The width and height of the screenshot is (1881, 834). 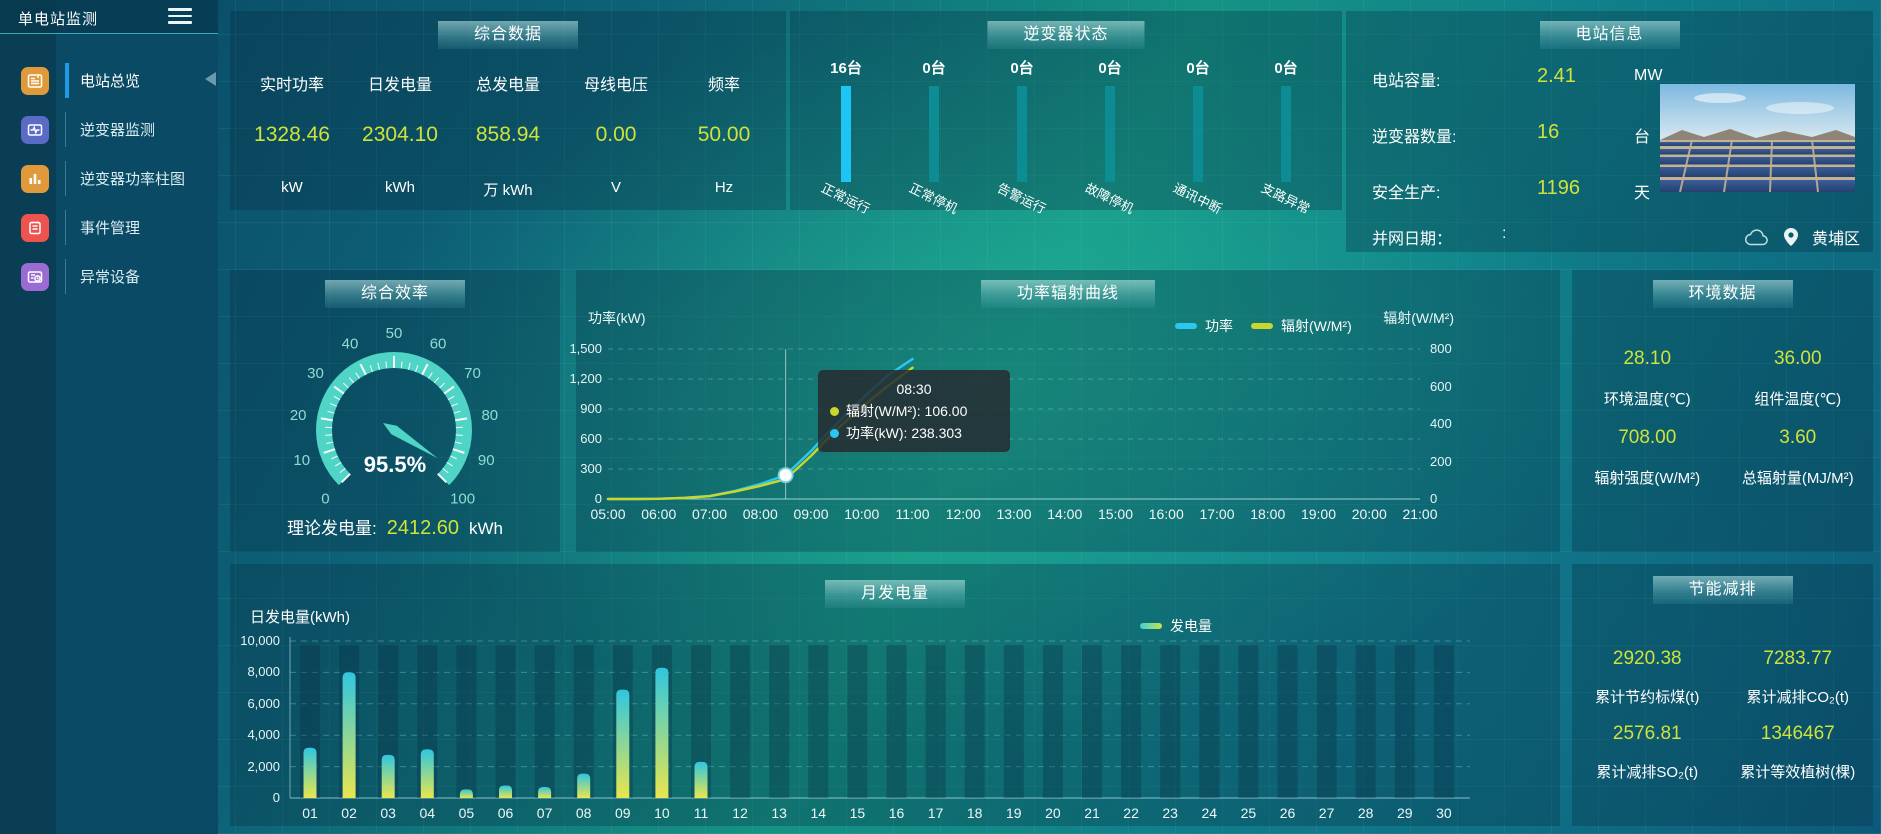 I want to click on panel-title: 逆变器状态, so click(x=1066, y=35).